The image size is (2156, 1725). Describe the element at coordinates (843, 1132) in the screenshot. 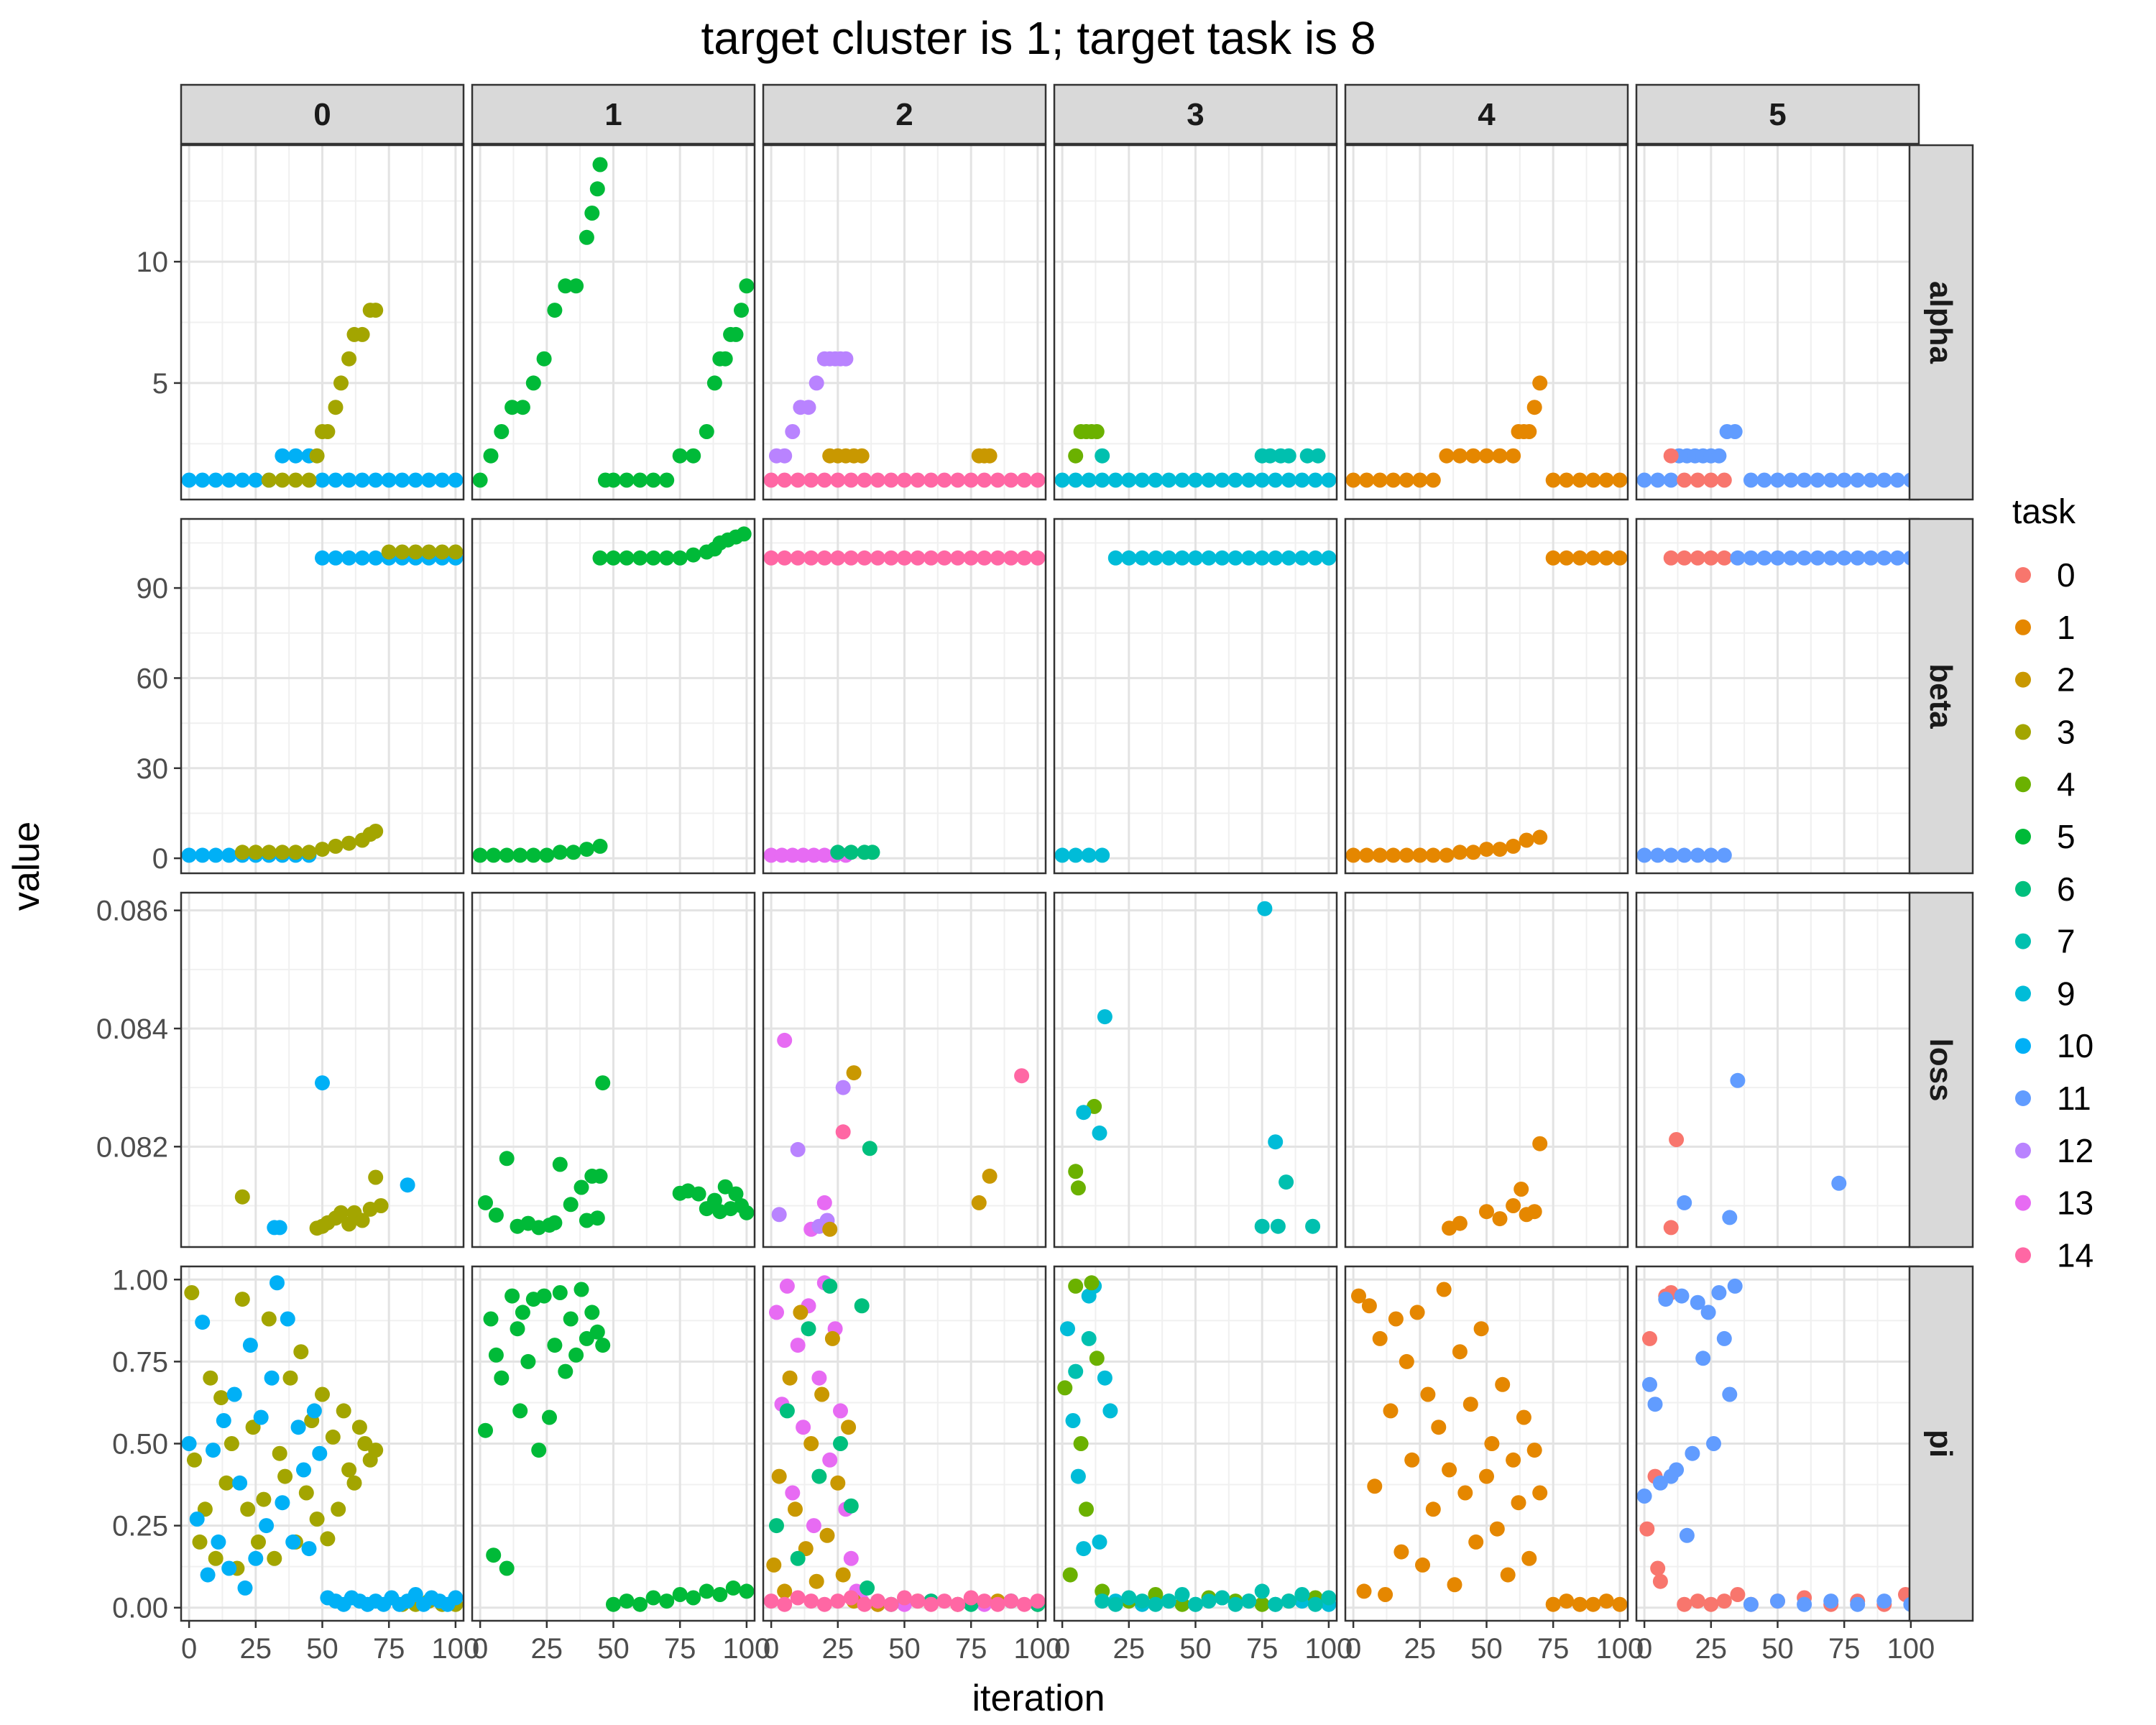

I see `point-task-14-2-loss` at that location.